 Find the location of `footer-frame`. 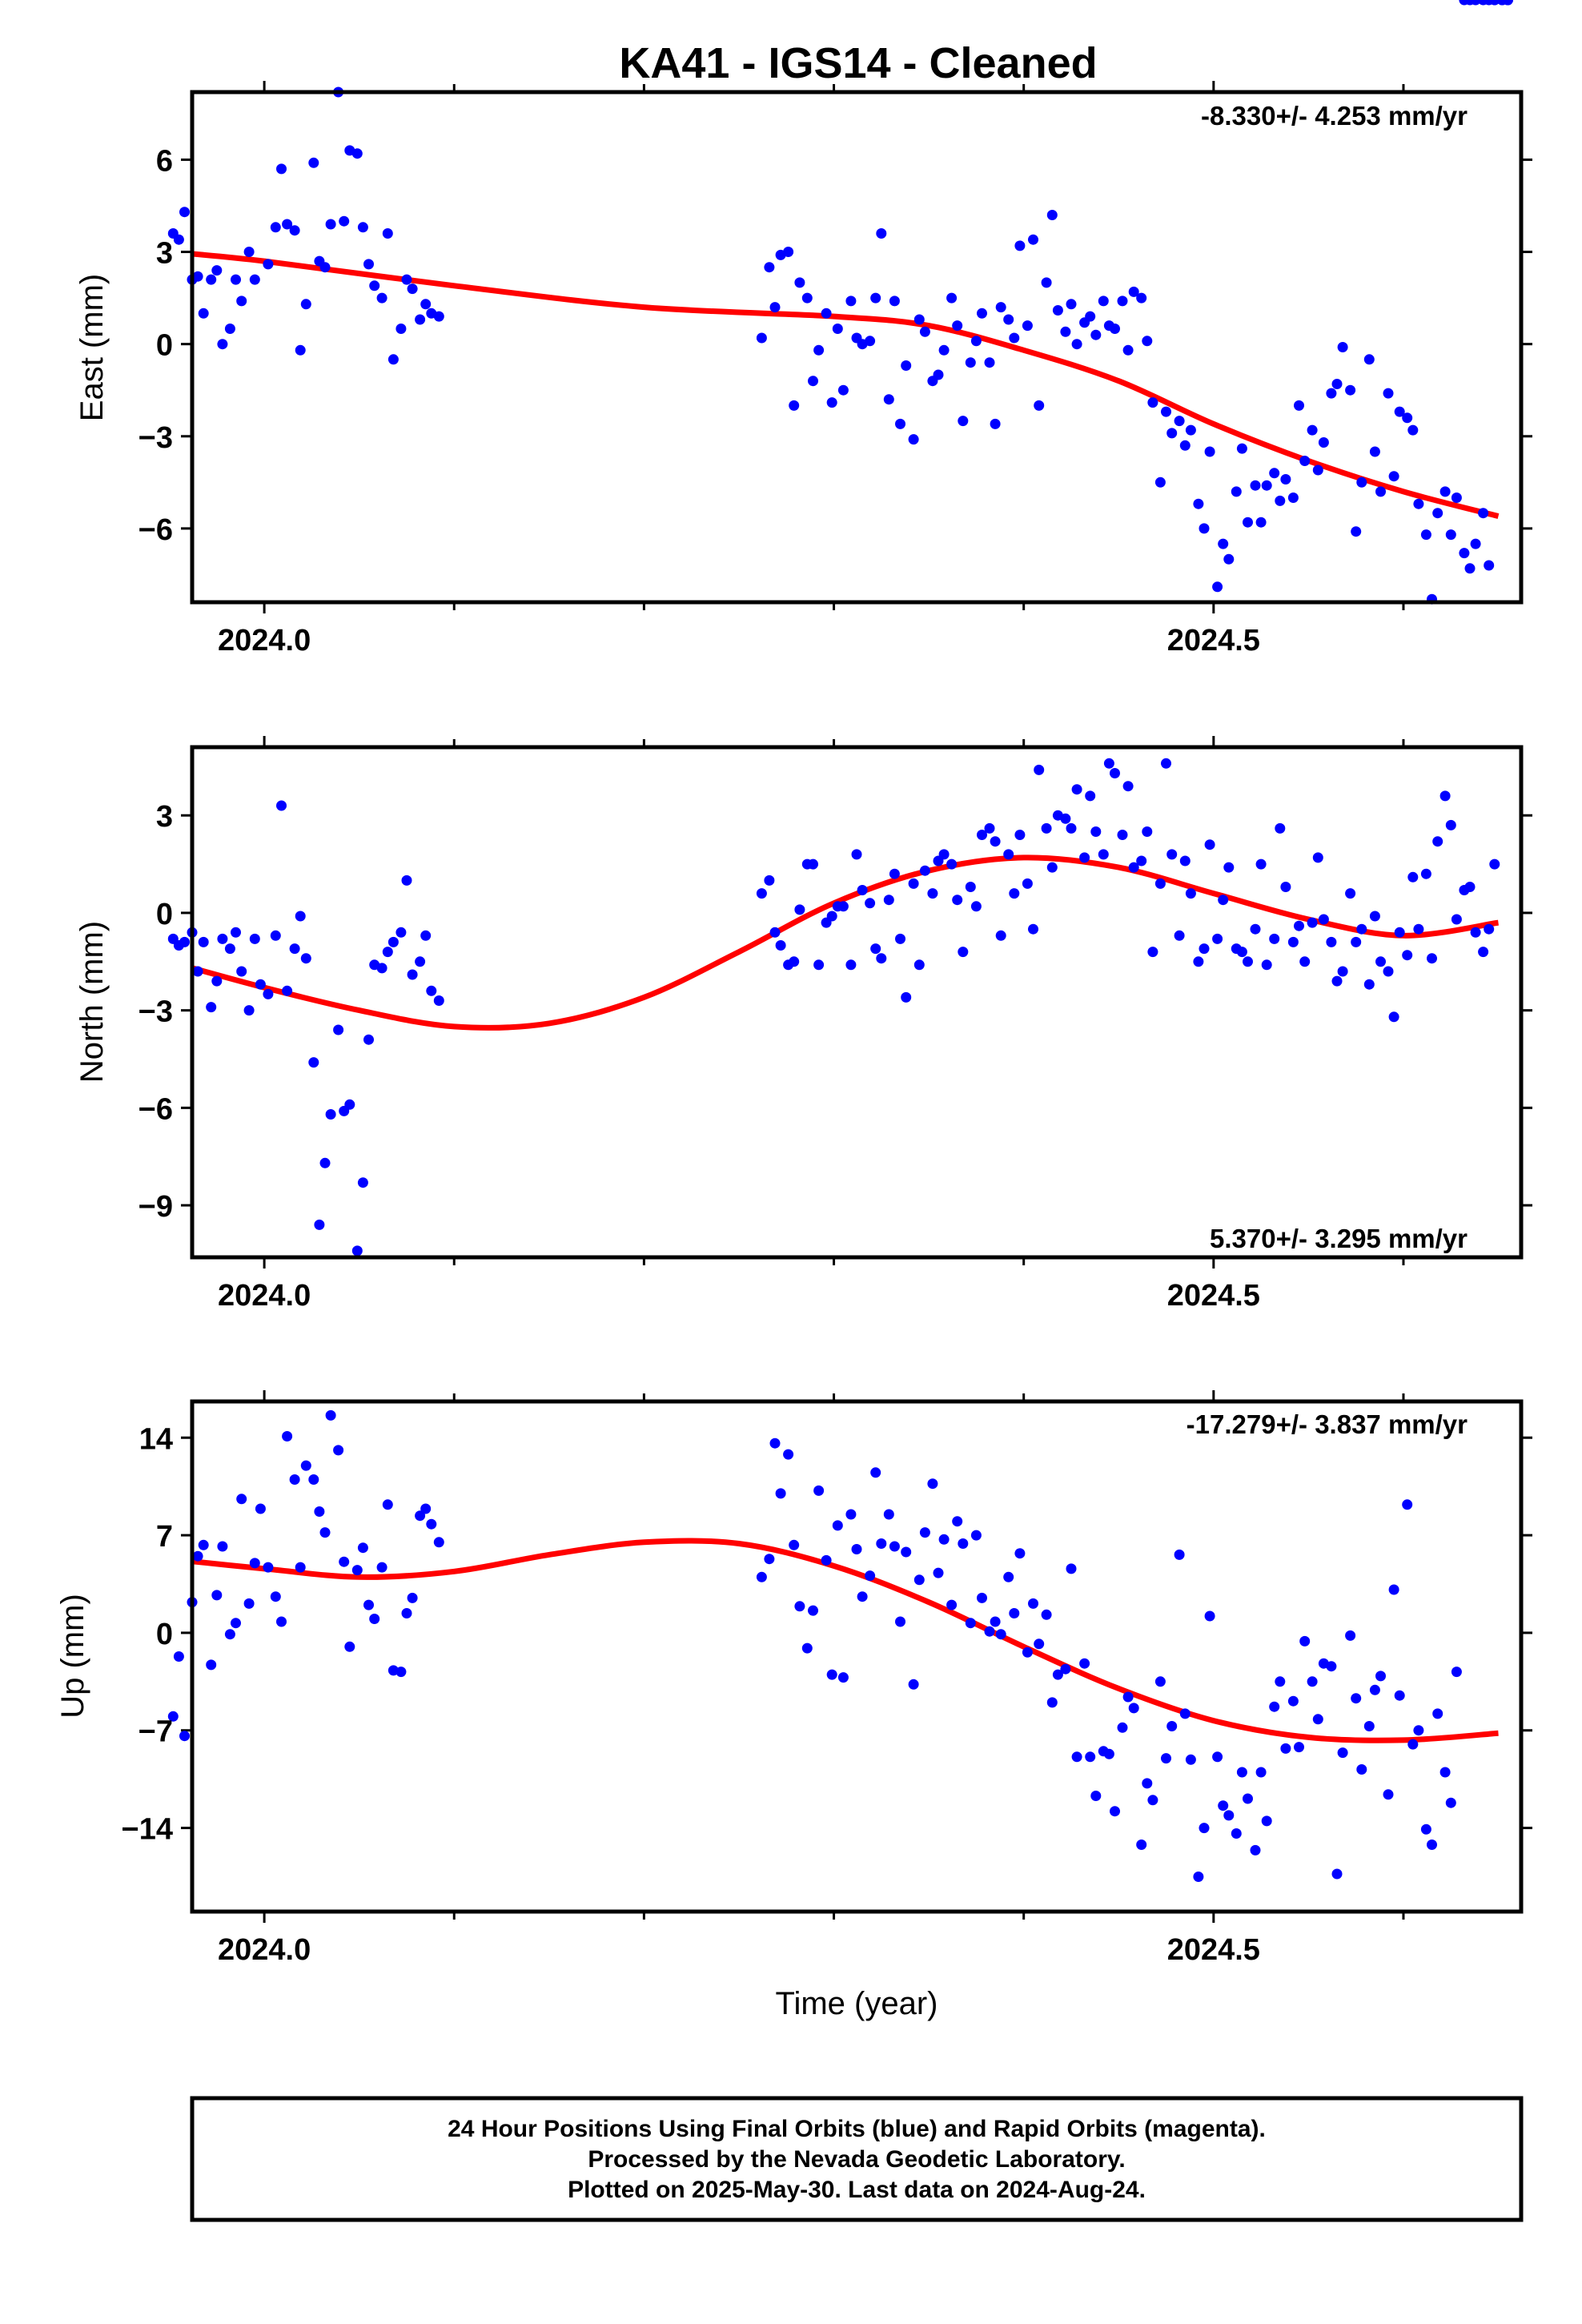

footer-frame is located at coordinates (857, 2159).